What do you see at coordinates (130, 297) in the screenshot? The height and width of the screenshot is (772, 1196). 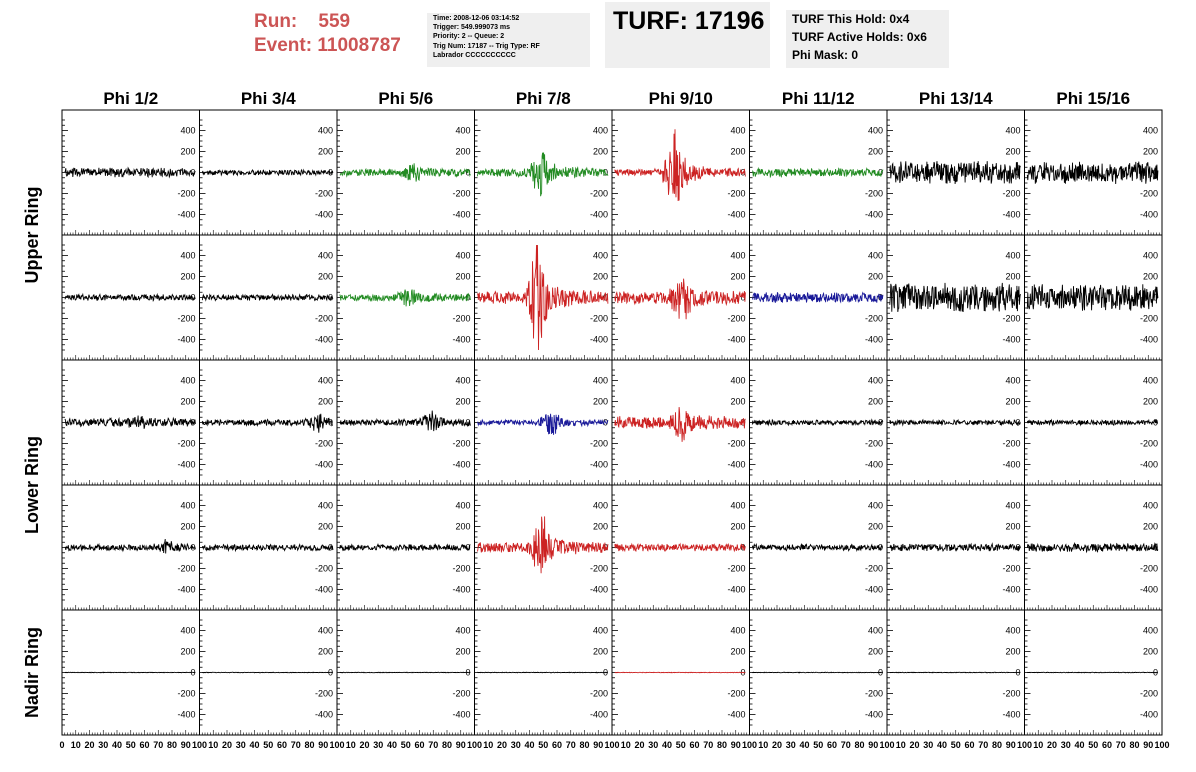 I see `panel-r2-c1: -400 -200 0 200 400` at bounding box center [130, 297].